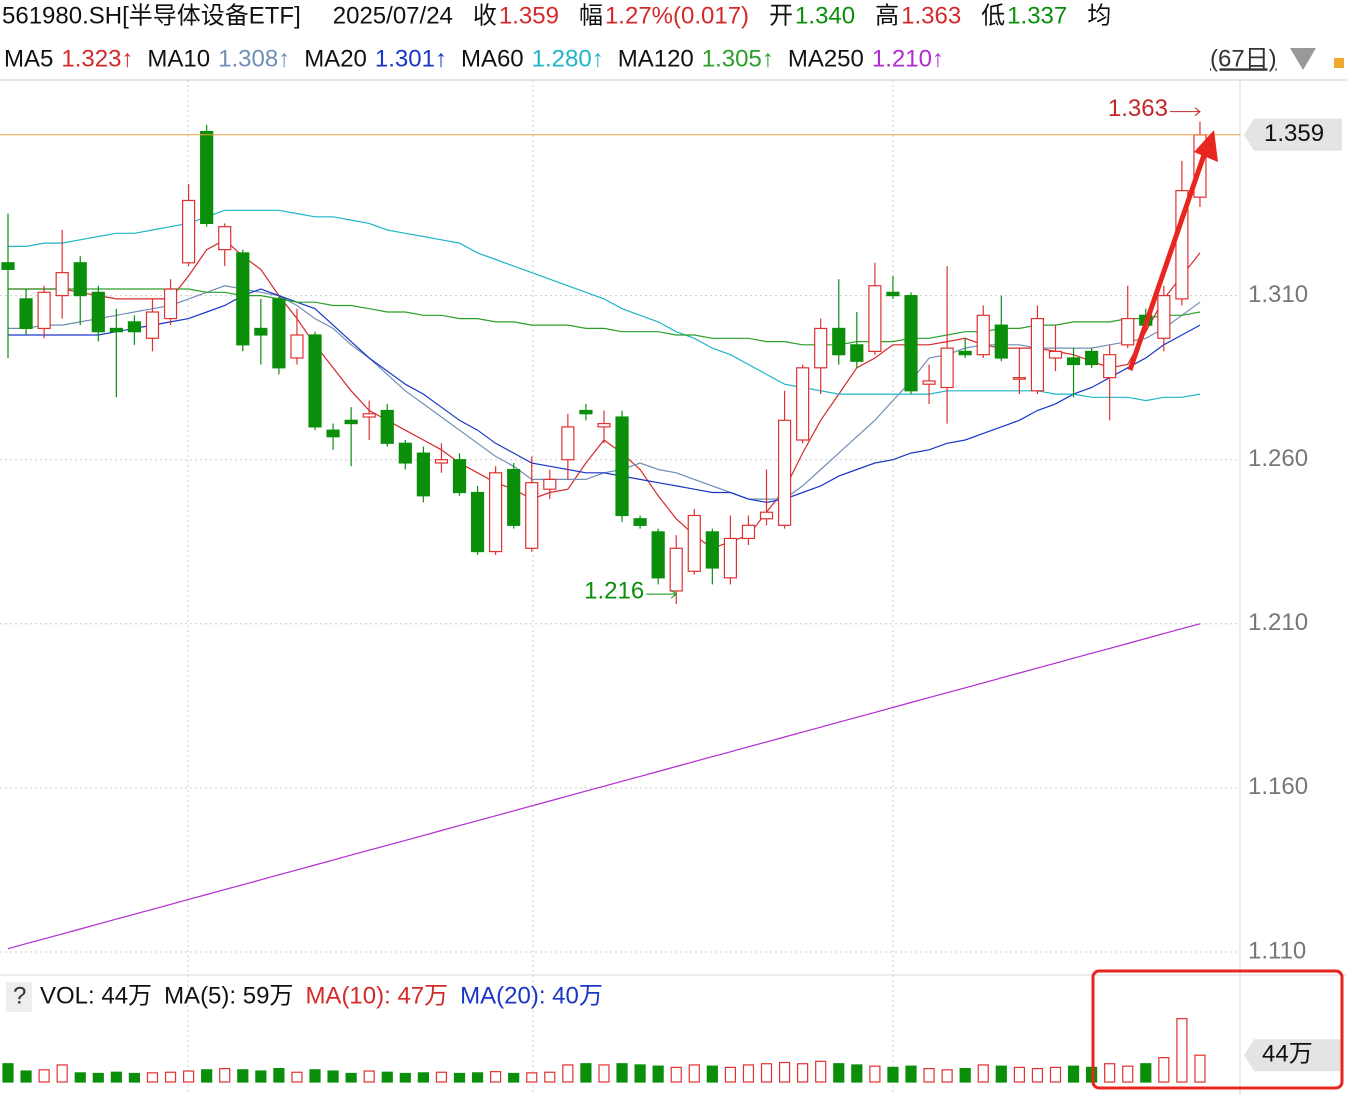 The image size is (1347, 1095). Describe the element at coordinates (604, 317) in the screenshot. I see `ma-line` at that location.